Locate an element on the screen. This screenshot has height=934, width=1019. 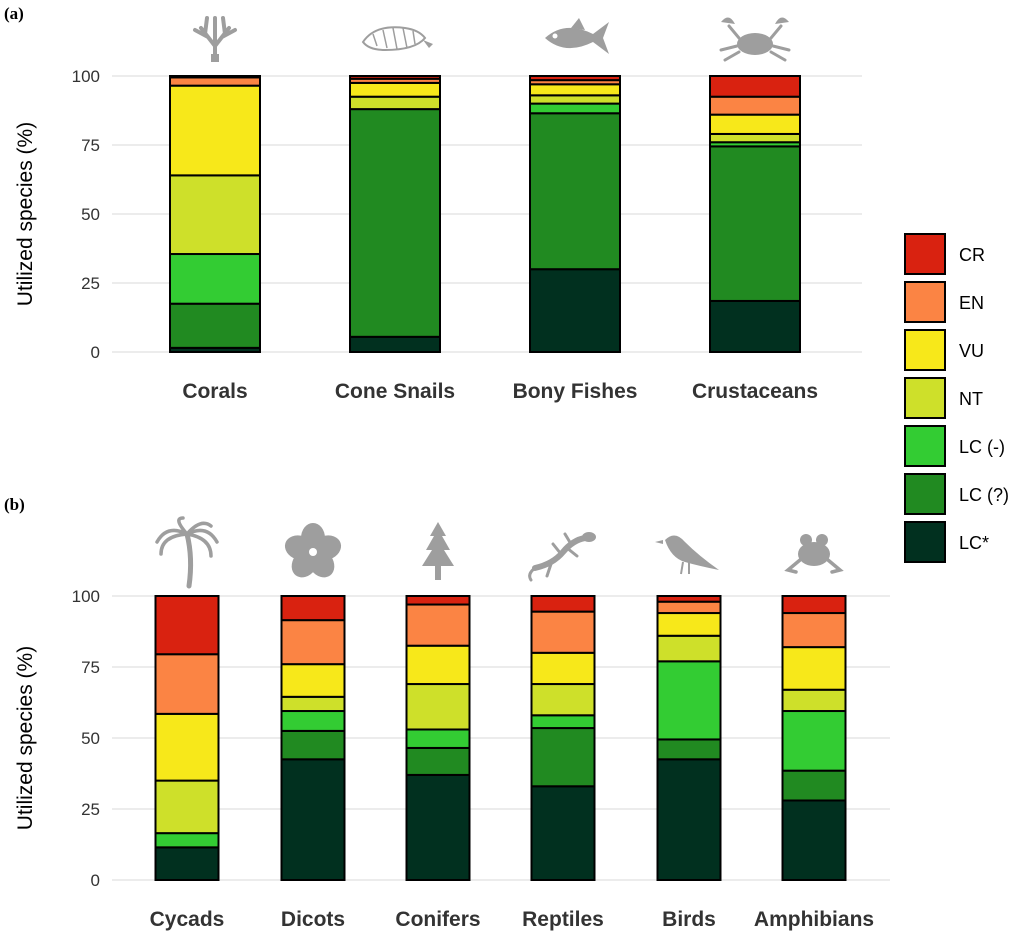
category-label-conifers: Conifers is located at coordinates (437, 919).